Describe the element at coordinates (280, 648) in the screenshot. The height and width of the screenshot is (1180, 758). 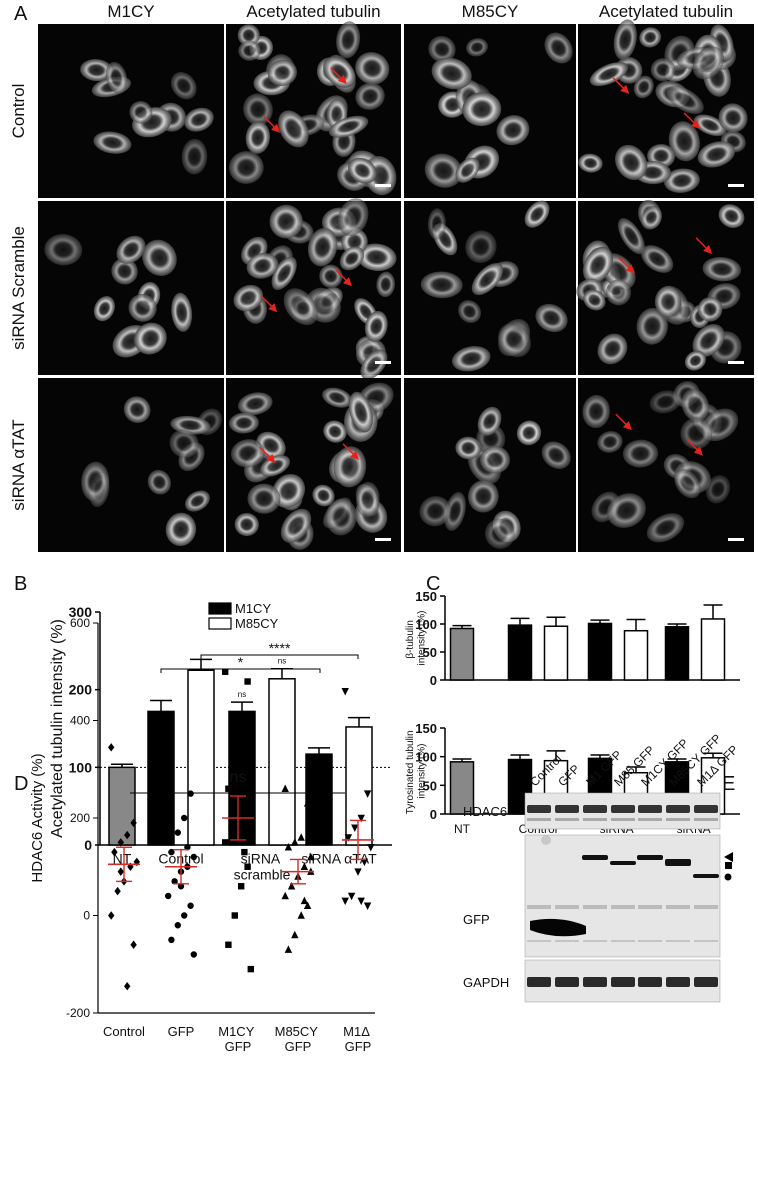
I see `comparison-label: ****` at that location.